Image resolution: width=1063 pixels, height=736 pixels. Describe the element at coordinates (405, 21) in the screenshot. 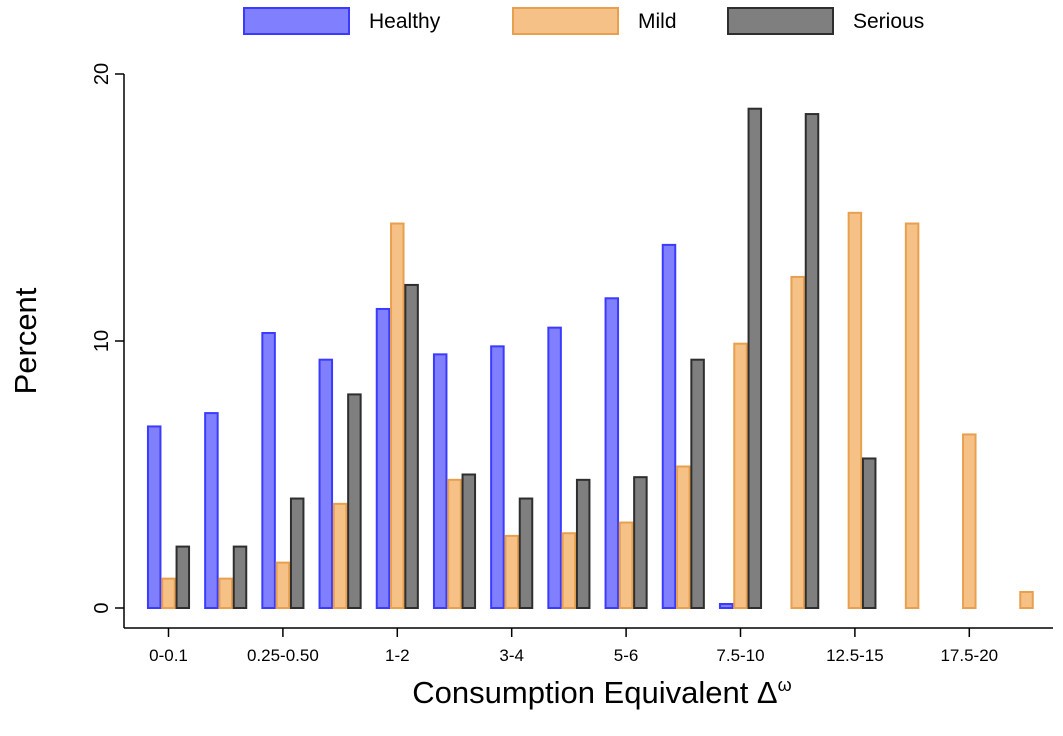

I see `legend-label-healthy: Healthy` at that location.